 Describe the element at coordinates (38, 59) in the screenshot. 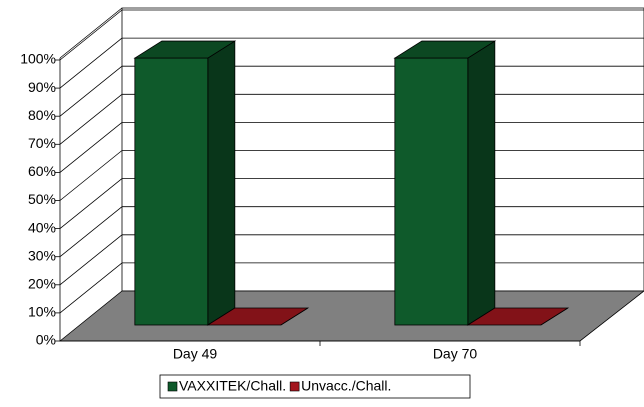

I see `y-tick-label: 100%` at that location.